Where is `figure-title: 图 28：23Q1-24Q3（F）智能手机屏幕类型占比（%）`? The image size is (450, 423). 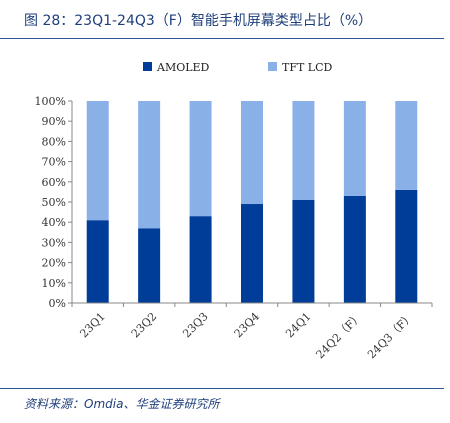 figure-title: 图 28：23Q1-24Q3（F）智能手机屏幕类型占比（%） is located at coordinates (198, 21).